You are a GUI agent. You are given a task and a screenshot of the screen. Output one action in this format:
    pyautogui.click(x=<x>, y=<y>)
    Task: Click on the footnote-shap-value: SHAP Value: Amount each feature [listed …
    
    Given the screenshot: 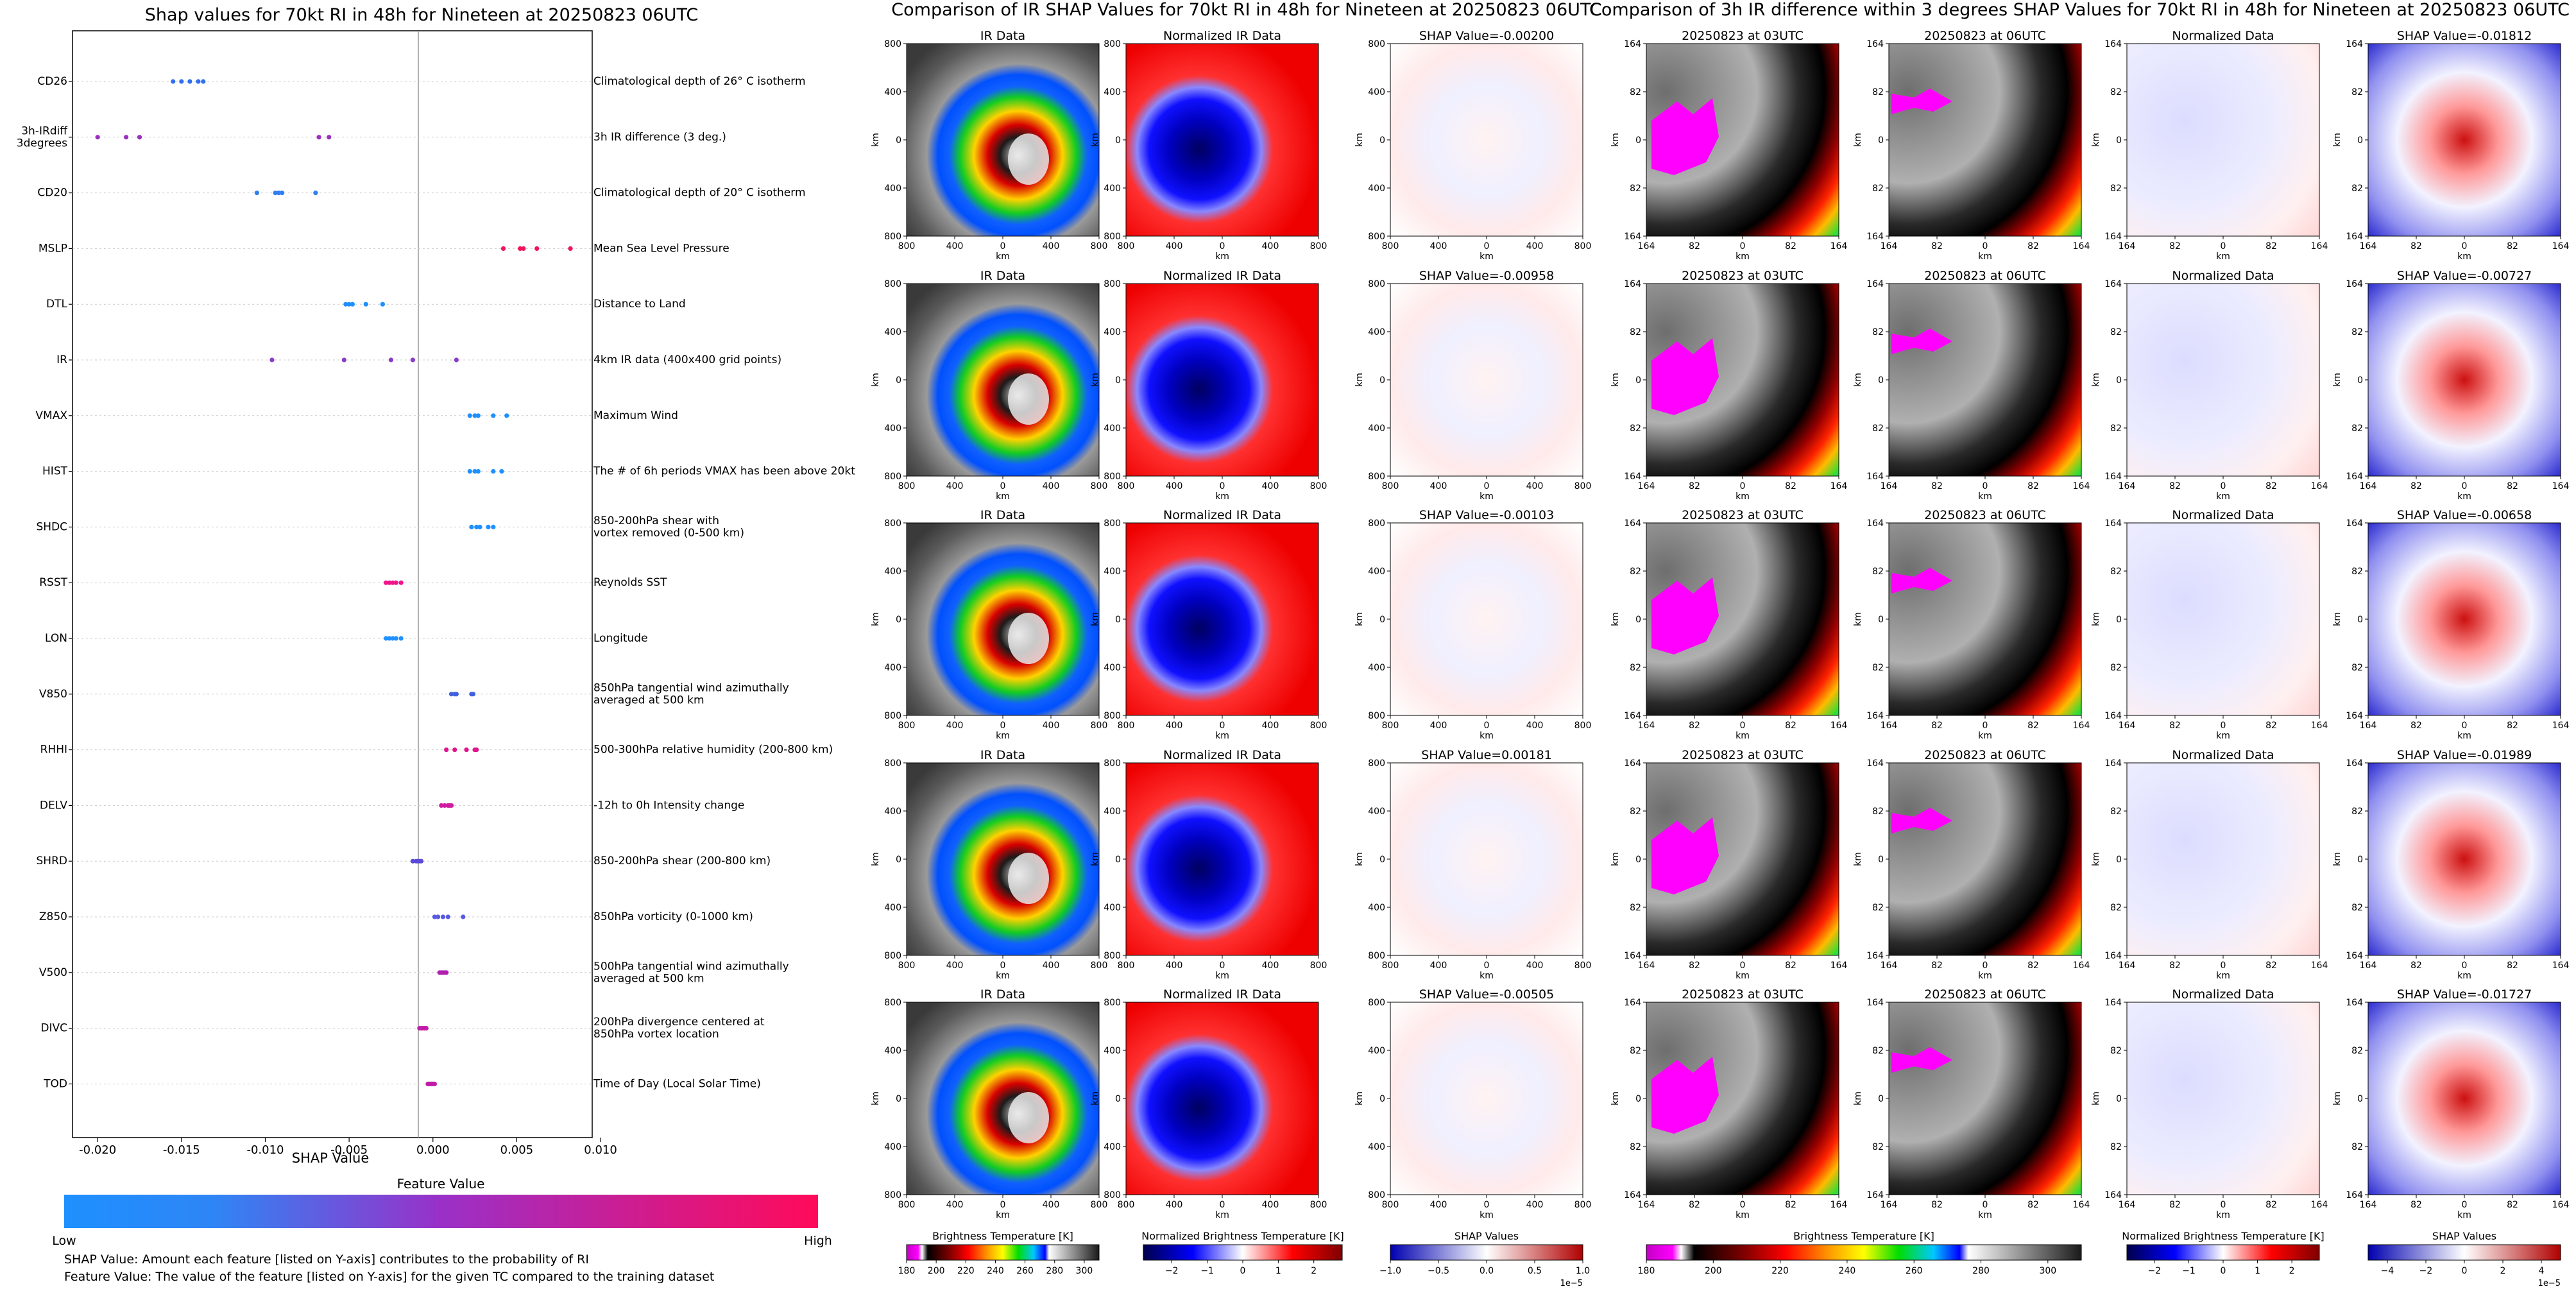 What is the action you would take?
    pyautogui.click(x=326, y=1259)
    